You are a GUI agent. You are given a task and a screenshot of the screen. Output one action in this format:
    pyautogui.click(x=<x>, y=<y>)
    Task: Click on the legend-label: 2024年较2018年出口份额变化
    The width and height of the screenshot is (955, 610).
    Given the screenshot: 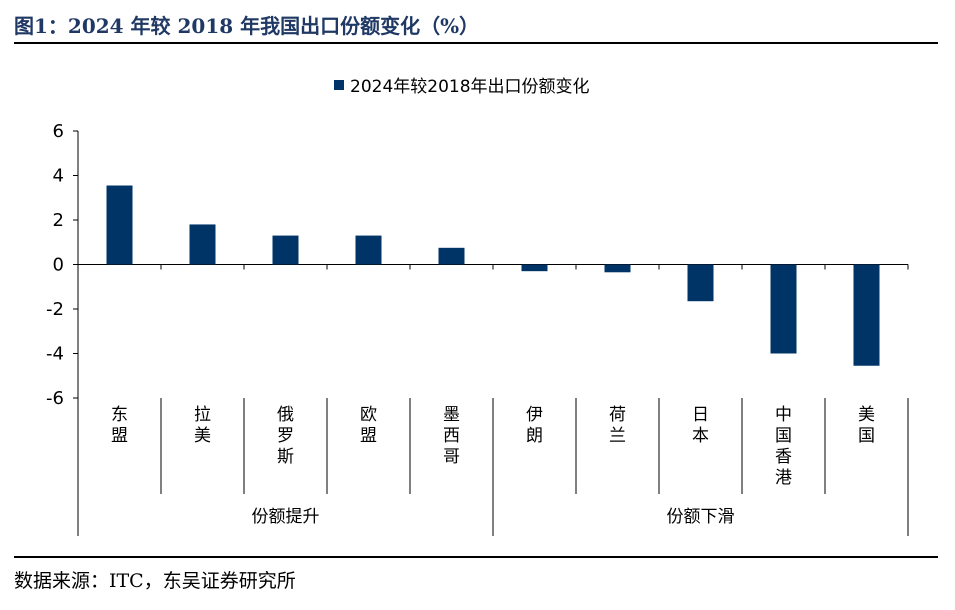 What is the action you would take?
    pyautogui.click(x=470, y=87)
    